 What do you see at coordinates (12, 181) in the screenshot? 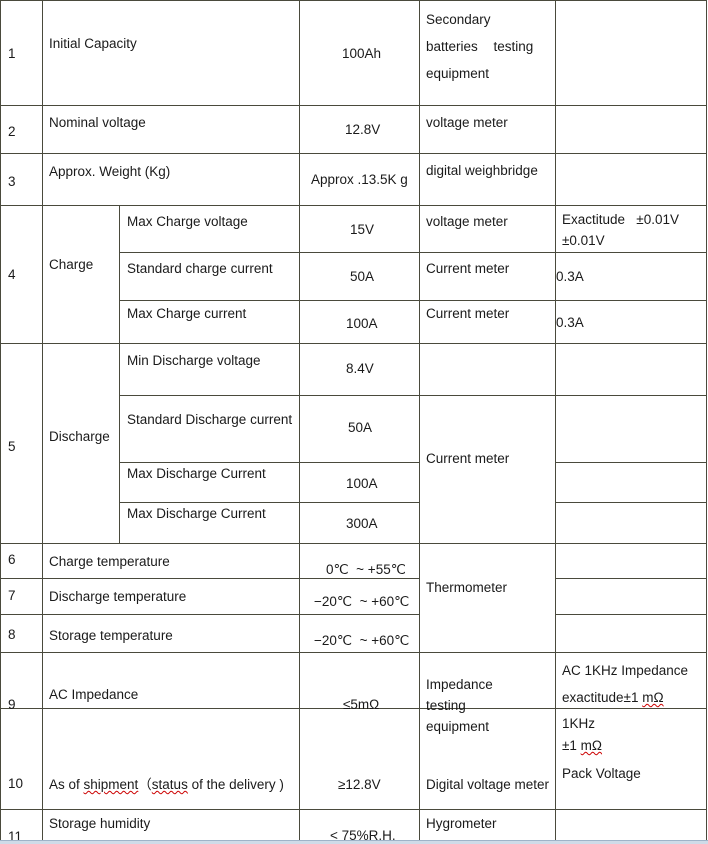
I see `row-number: 3` at bounding box center [12, 181].